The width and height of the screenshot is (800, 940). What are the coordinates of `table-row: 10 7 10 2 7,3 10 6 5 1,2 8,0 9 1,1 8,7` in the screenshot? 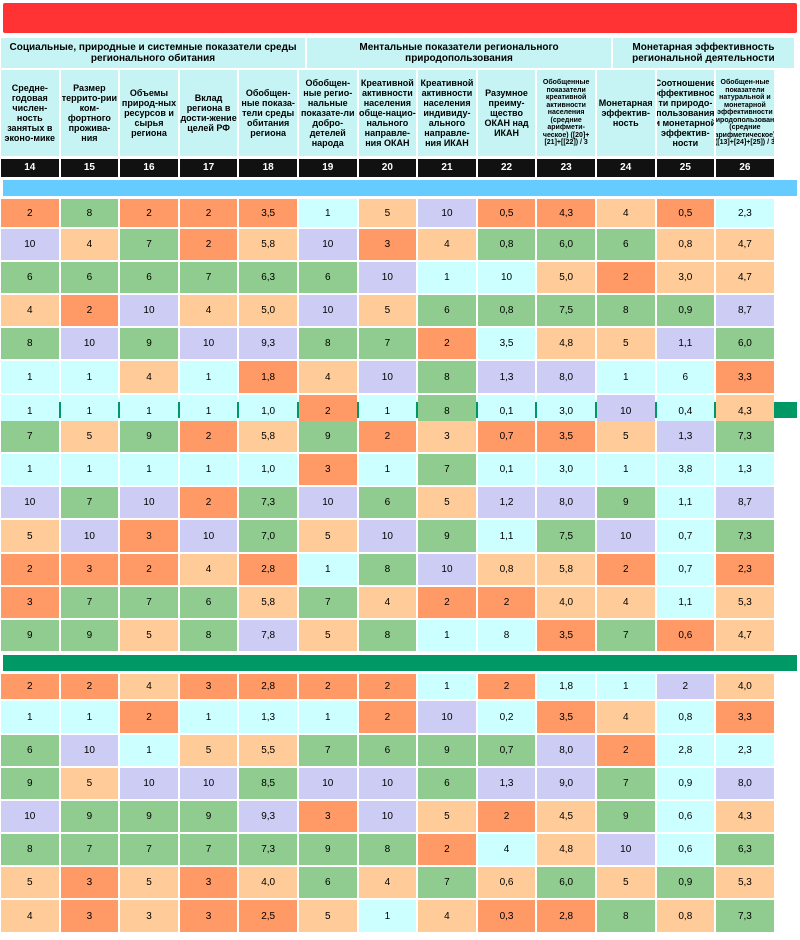 It's located at (400, 502).